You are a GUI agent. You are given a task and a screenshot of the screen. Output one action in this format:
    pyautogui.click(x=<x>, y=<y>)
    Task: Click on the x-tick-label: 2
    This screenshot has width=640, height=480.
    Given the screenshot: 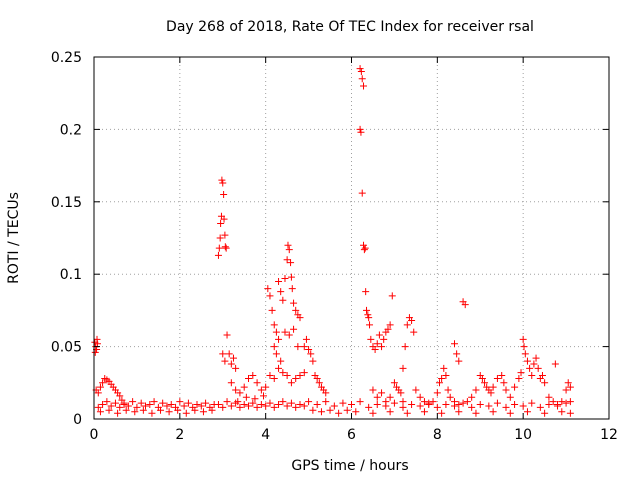 What is the action you would take?
    pyautogui.click(x=179, y=435)
    